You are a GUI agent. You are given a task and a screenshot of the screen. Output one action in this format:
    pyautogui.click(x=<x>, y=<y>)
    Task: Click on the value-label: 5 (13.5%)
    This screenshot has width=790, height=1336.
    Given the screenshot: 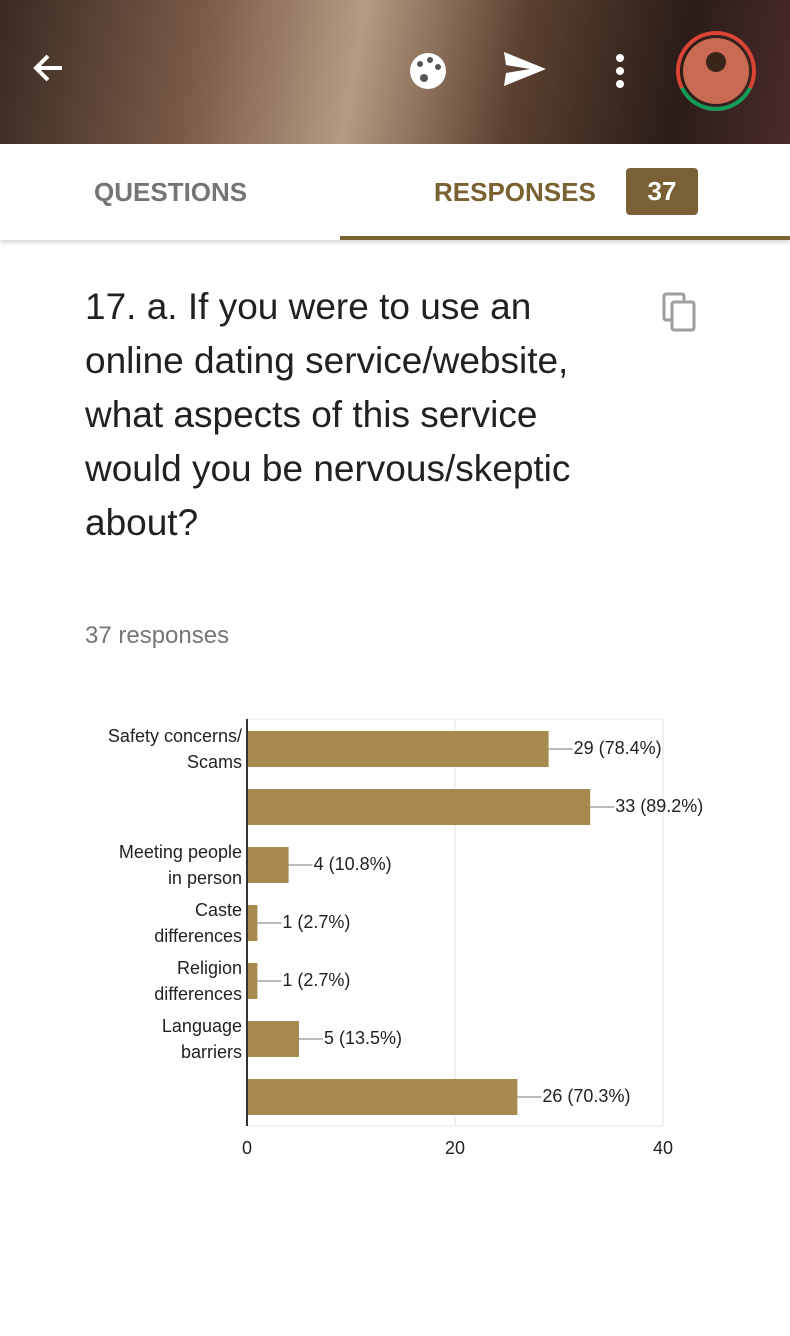 What is the action you would take?
    pyautogui.click(x=363, y=1038)
    